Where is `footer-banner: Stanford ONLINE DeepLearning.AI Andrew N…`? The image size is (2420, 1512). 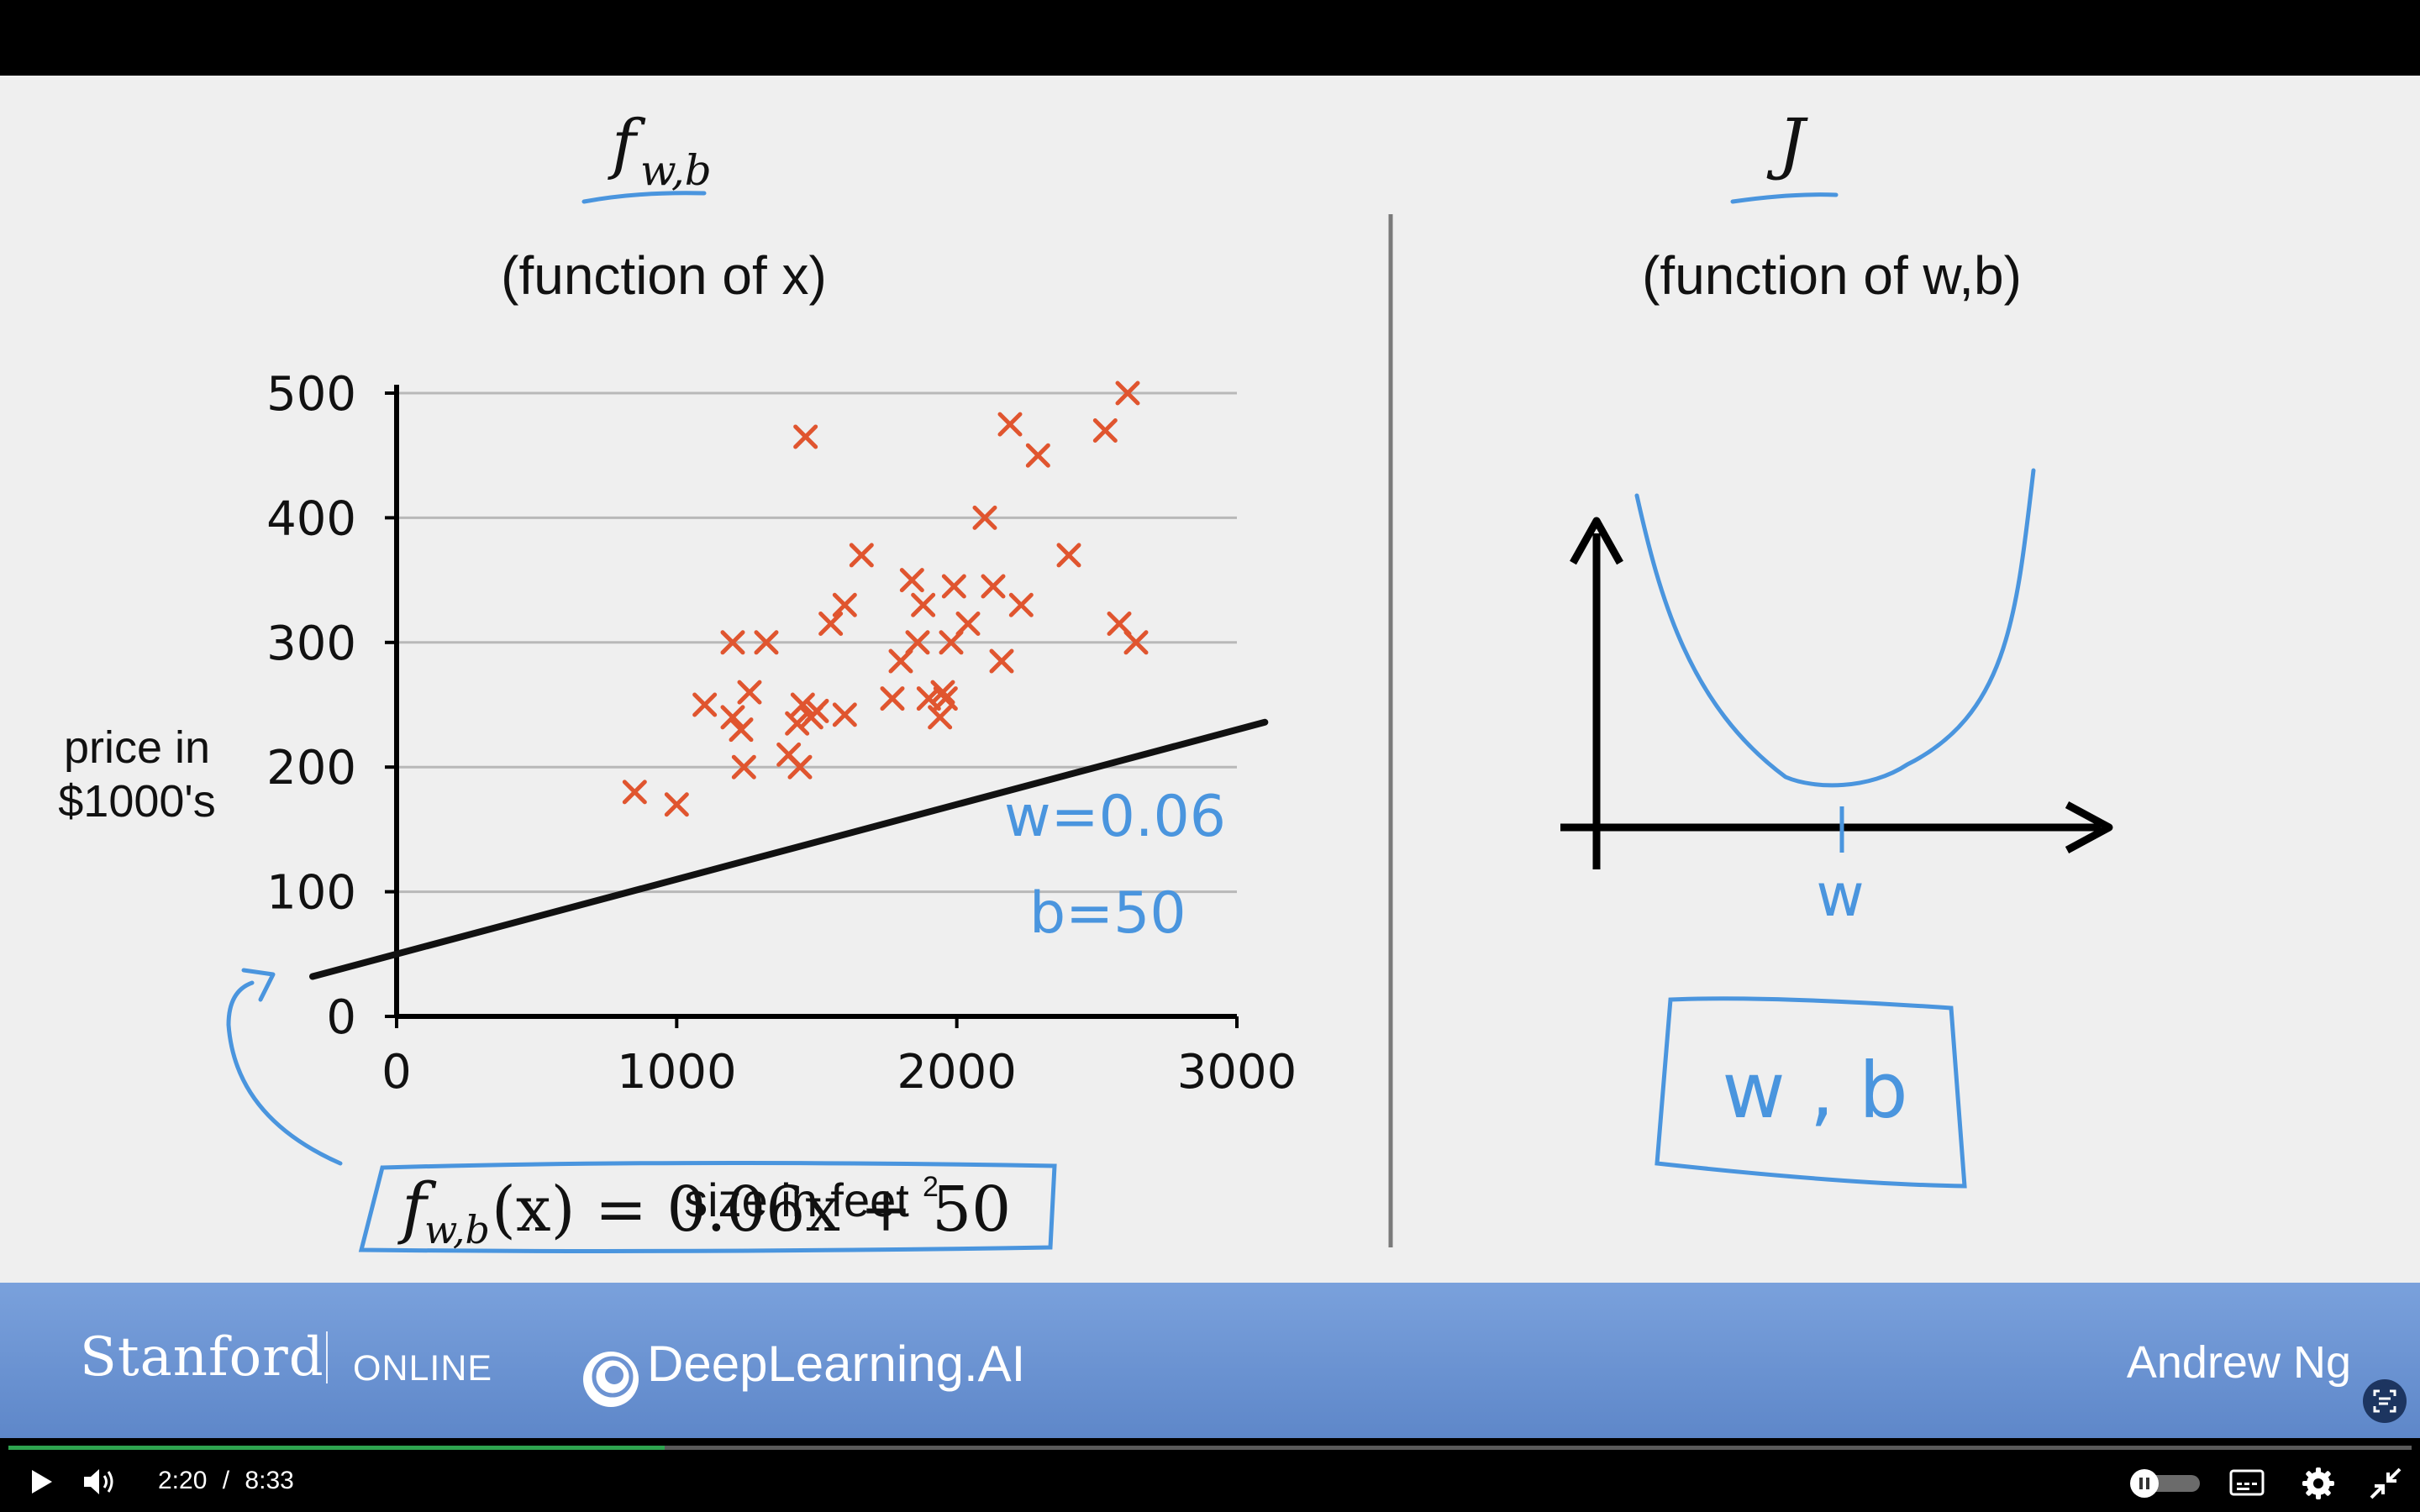
footer-banner: Stanford ONLINE DeepLearning.AI Andrew N… is located at coordinates (1210, 1360).